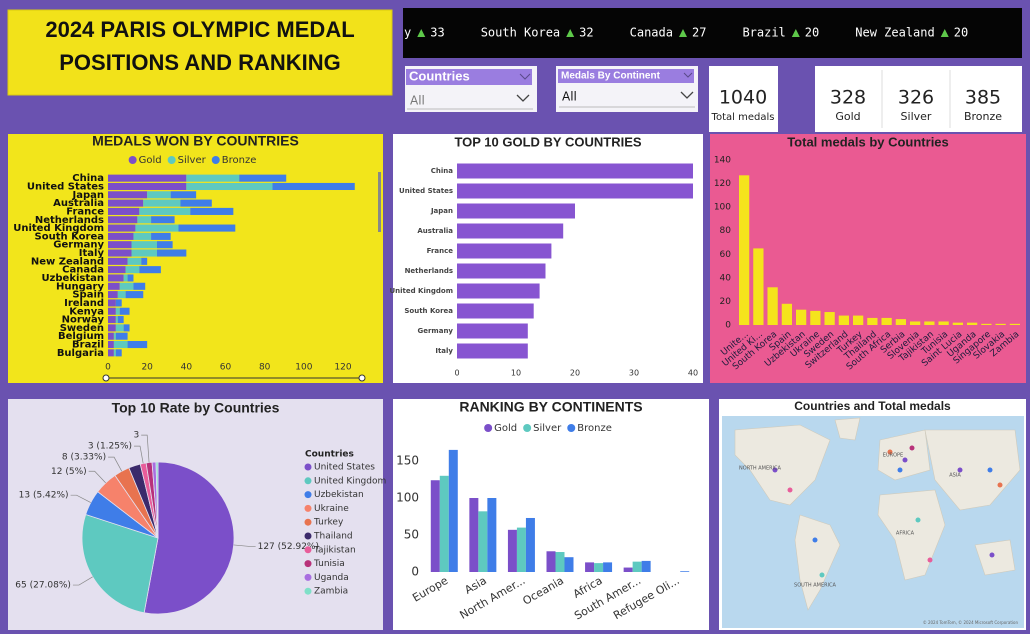 The height and width of the screenshot is (634, 1030). Describe the element at coordinates (192, 160) in the screenshot. I see `legend: Gold Silver Bronze` at that location.